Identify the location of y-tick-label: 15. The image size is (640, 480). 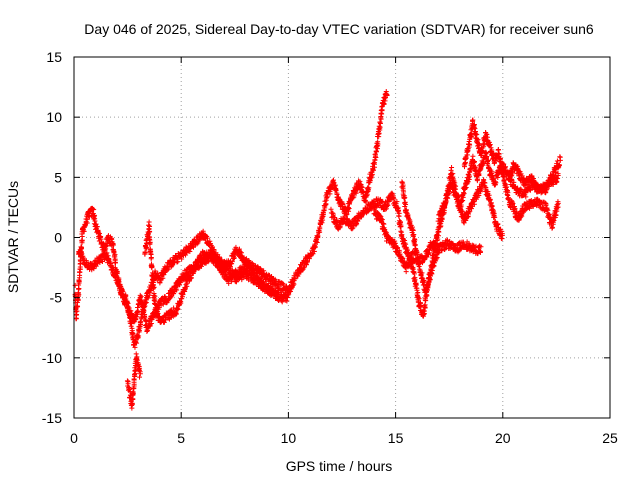
(54, 57).